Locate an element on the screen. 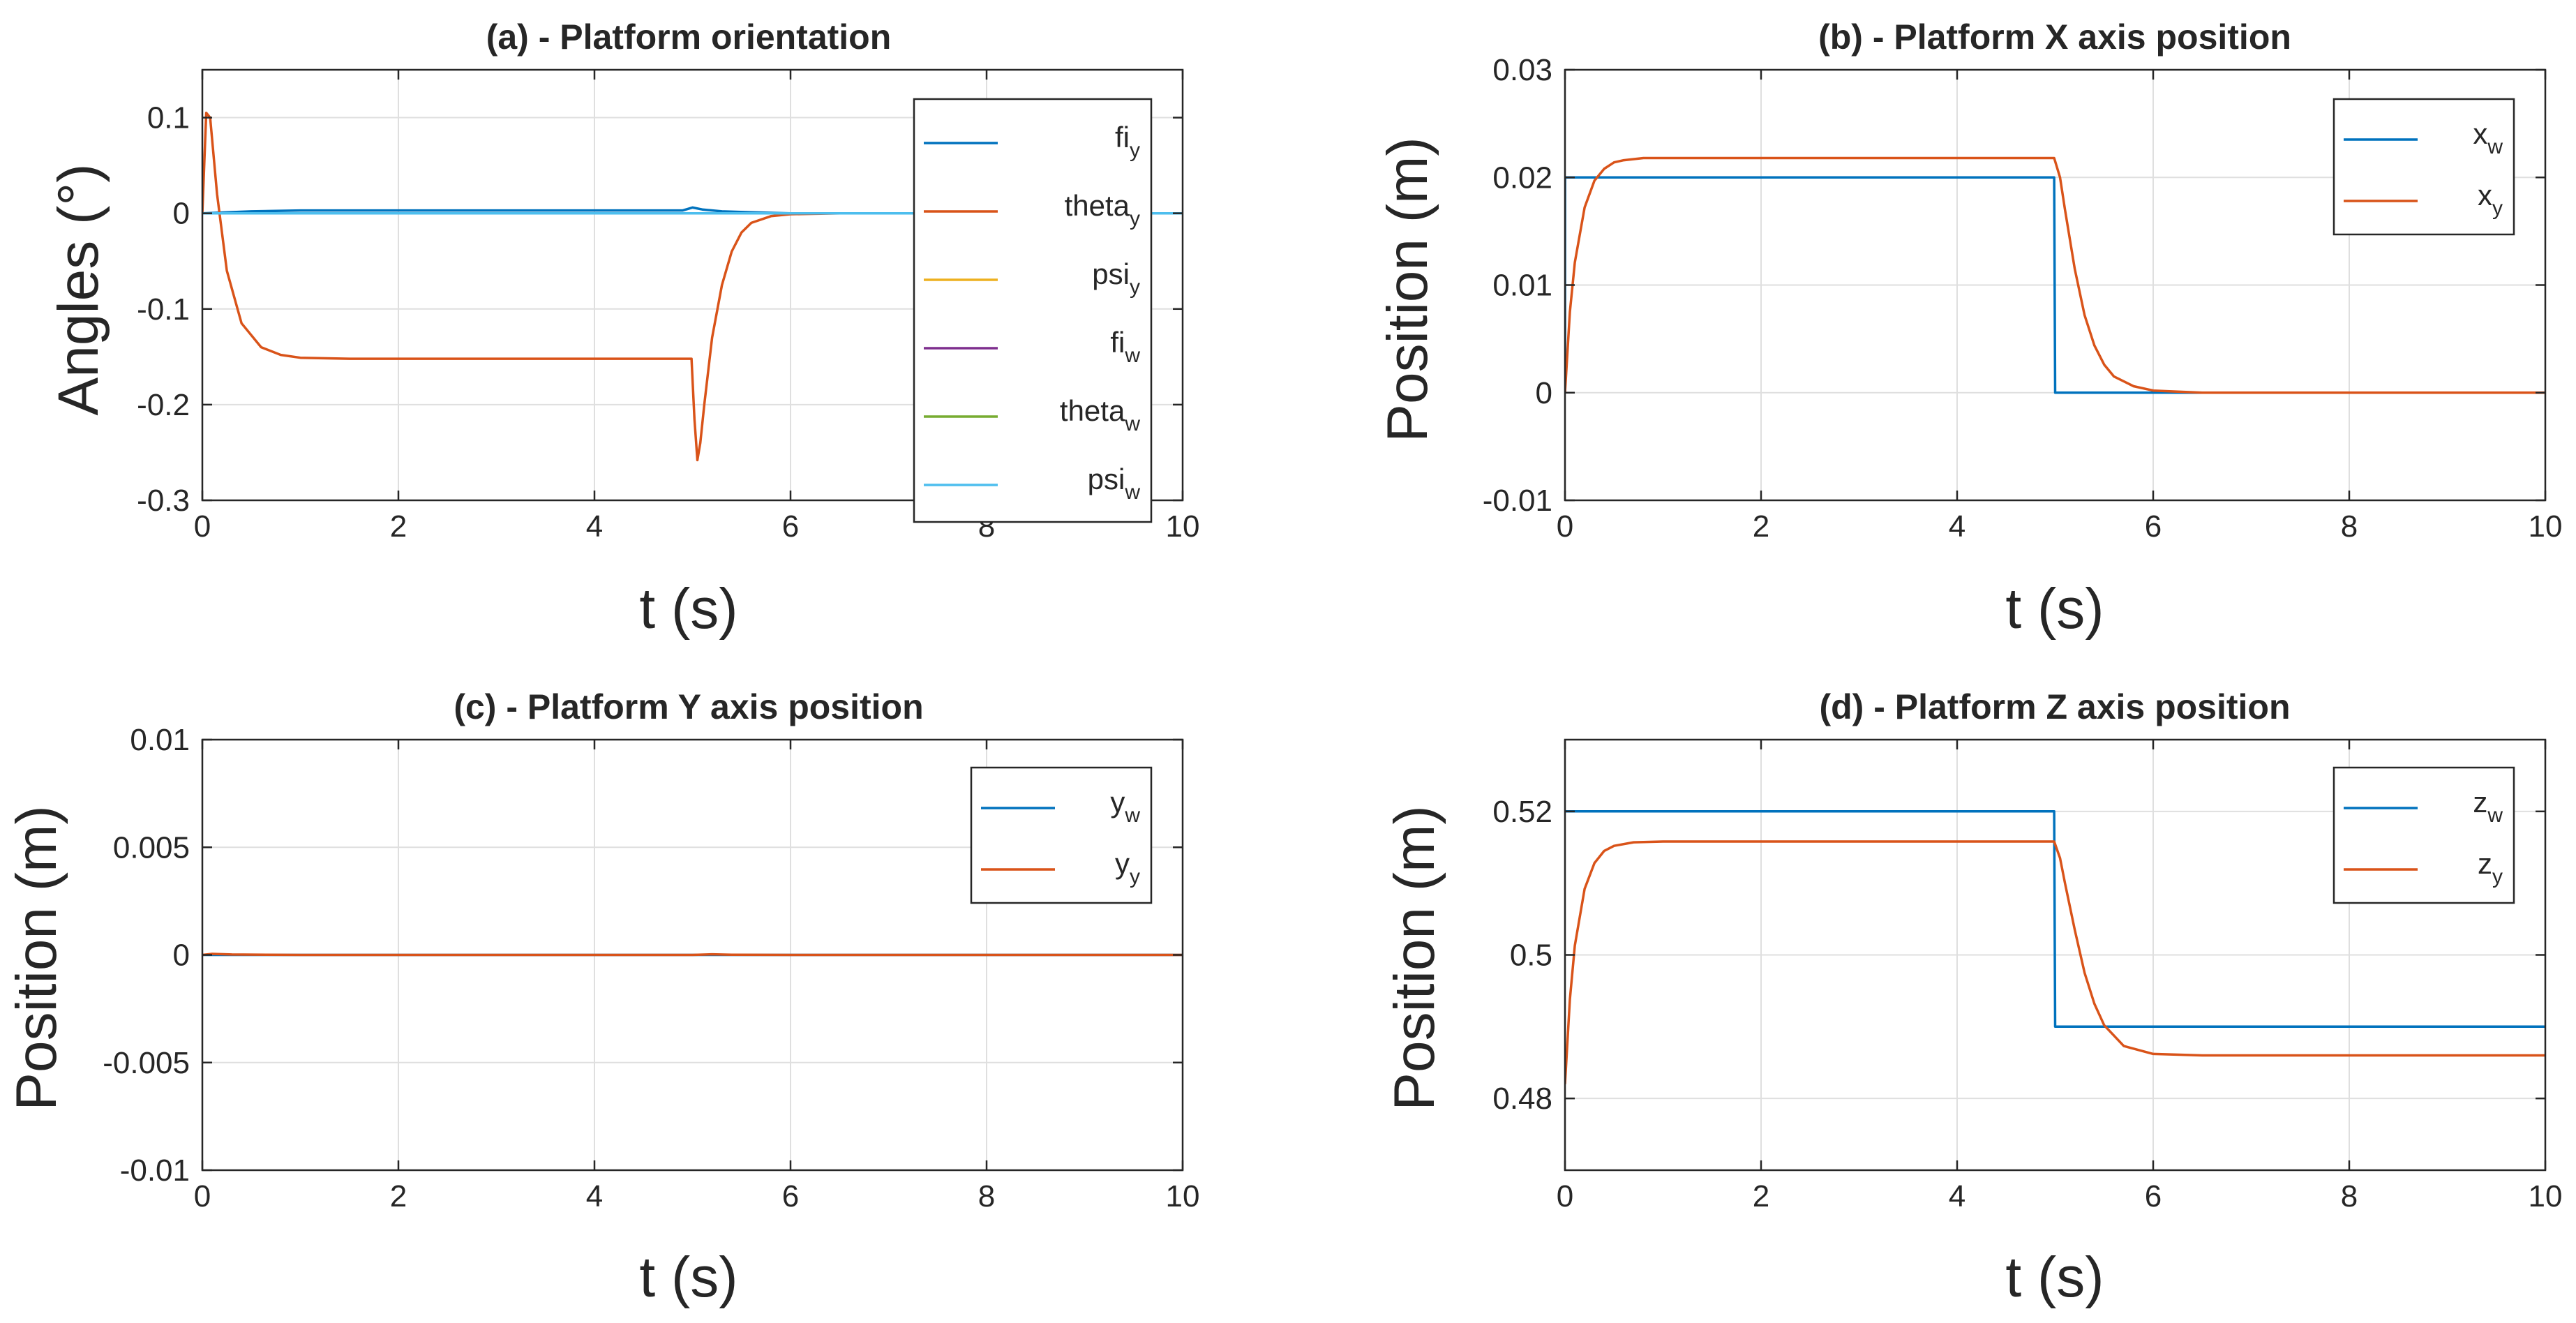 The height and width of the screenshot is (1323, 2576). panel-a-ytick-label-3: -0.2 is located at coordinates (163, 405).